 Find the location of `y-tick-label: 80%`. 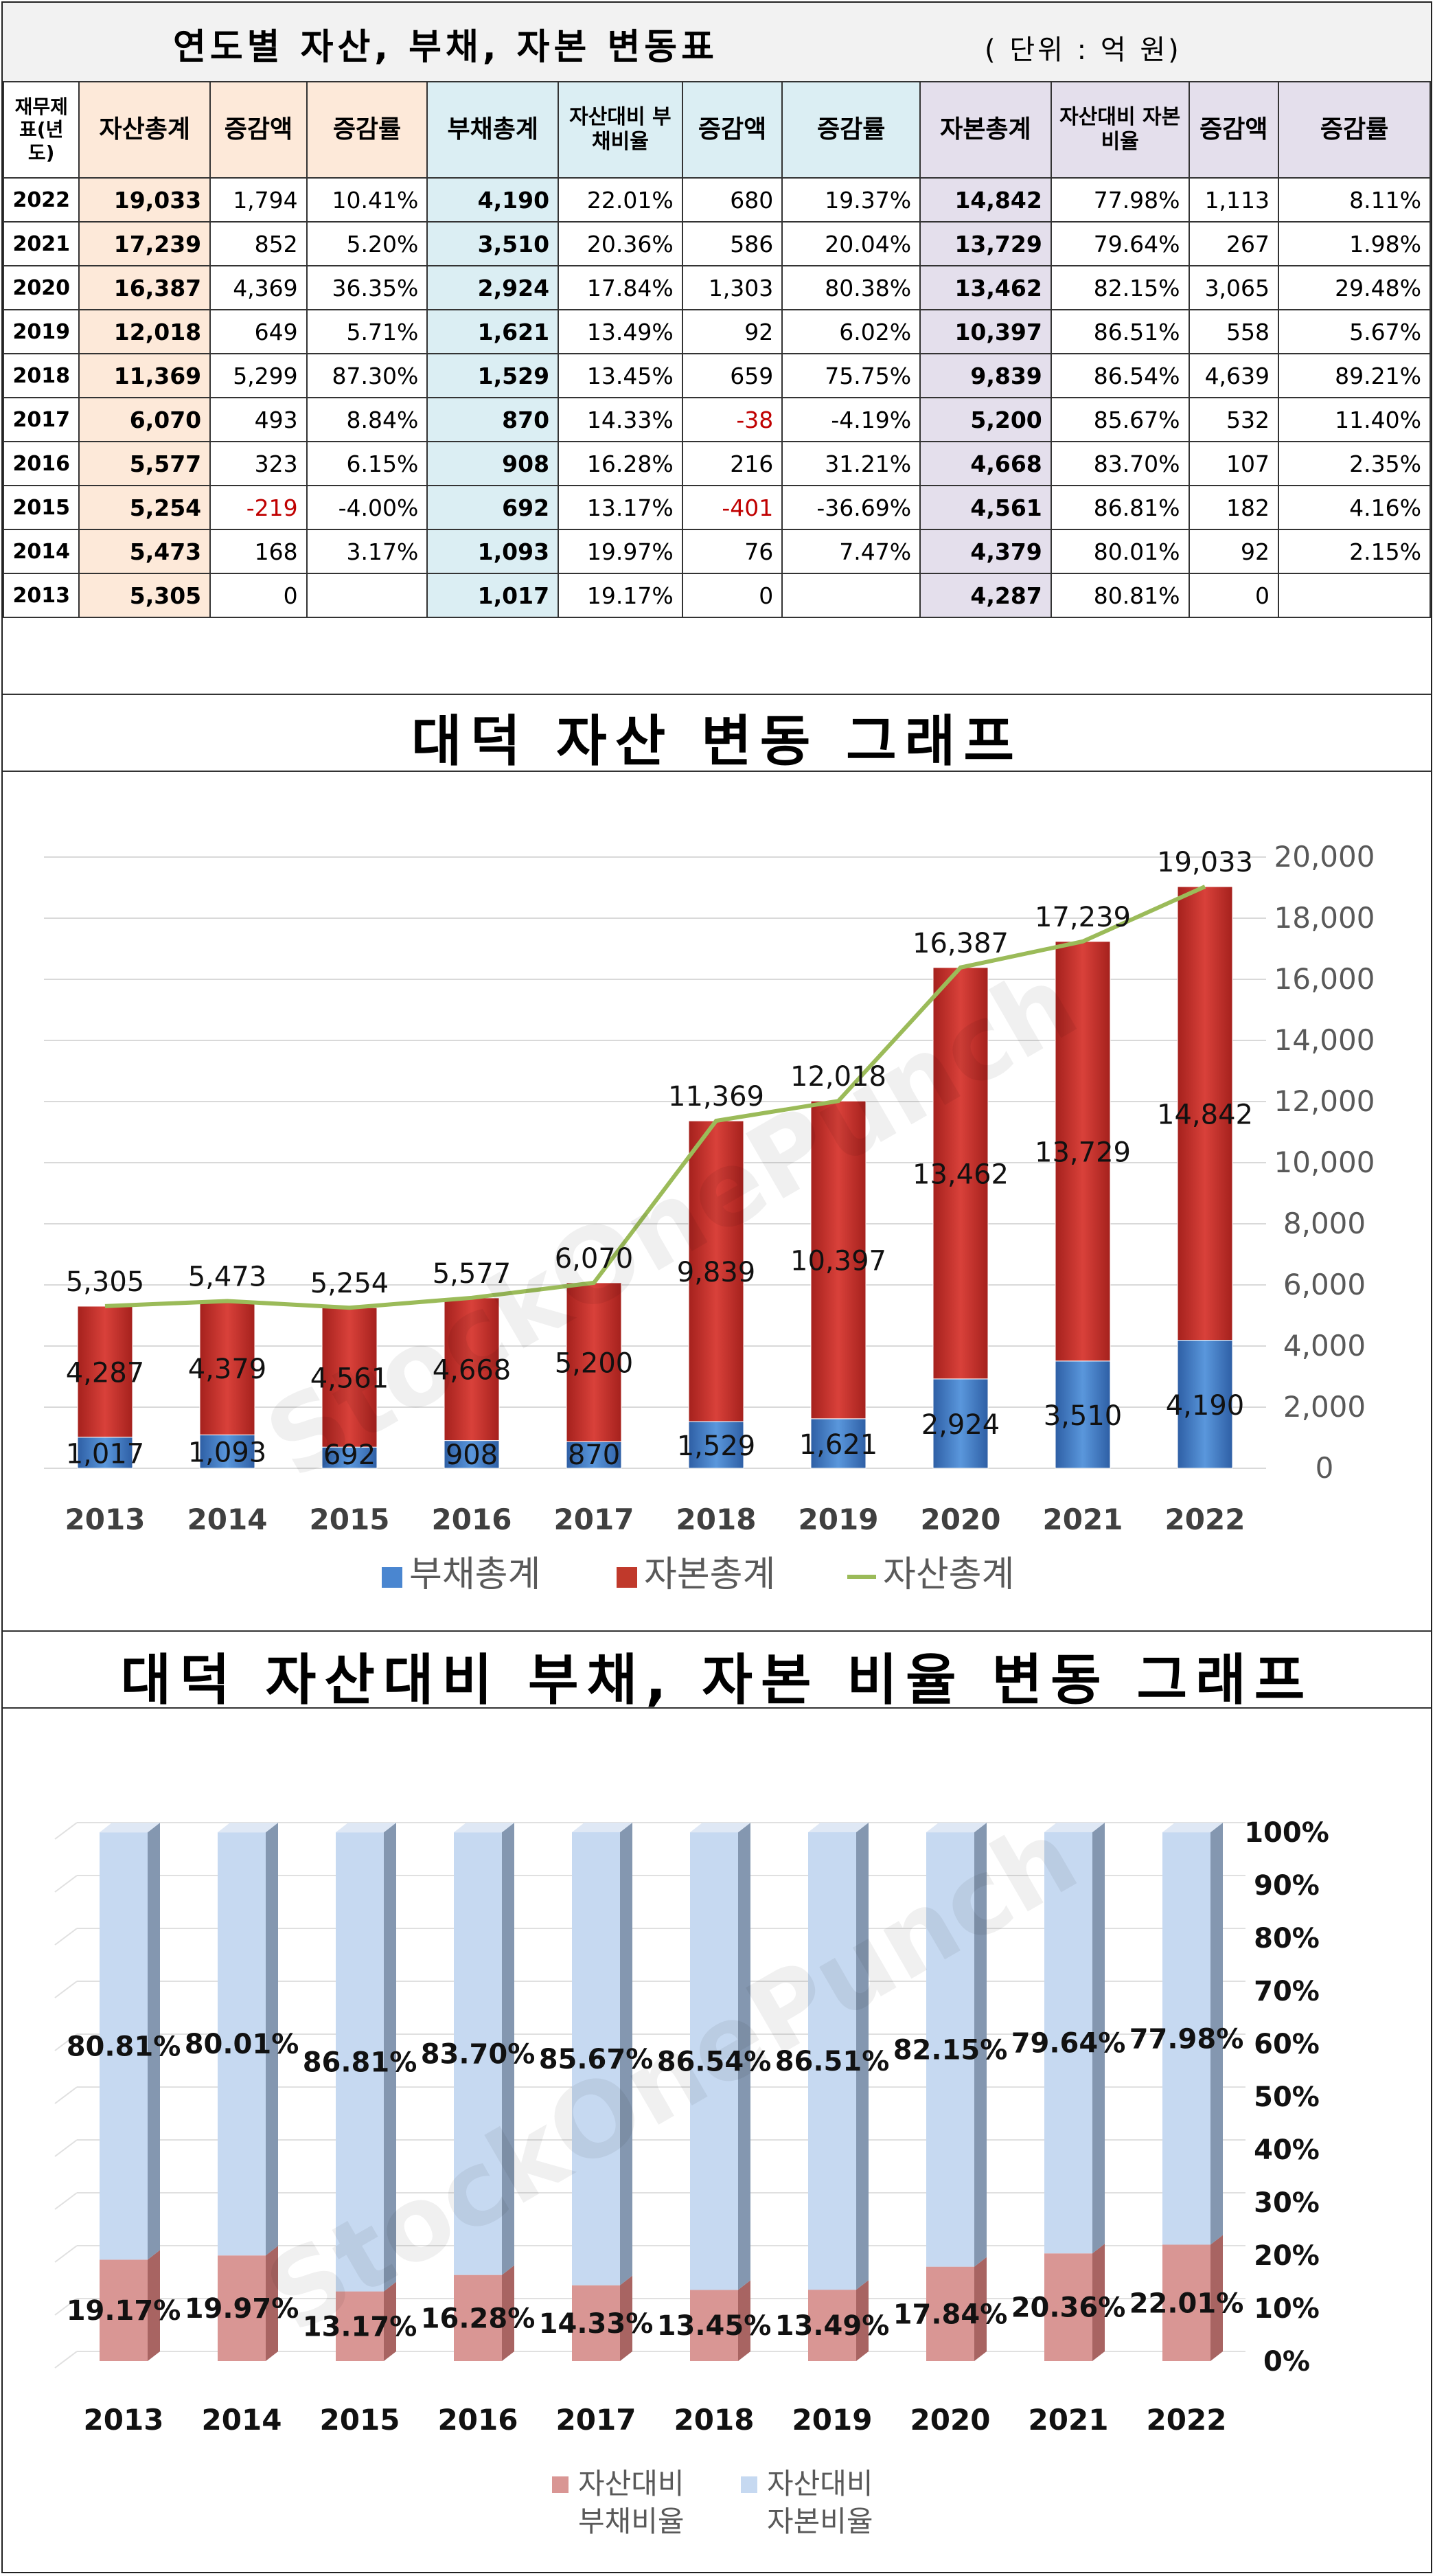

y-tick-label: 80% is located at coordinates (1287, 1938).